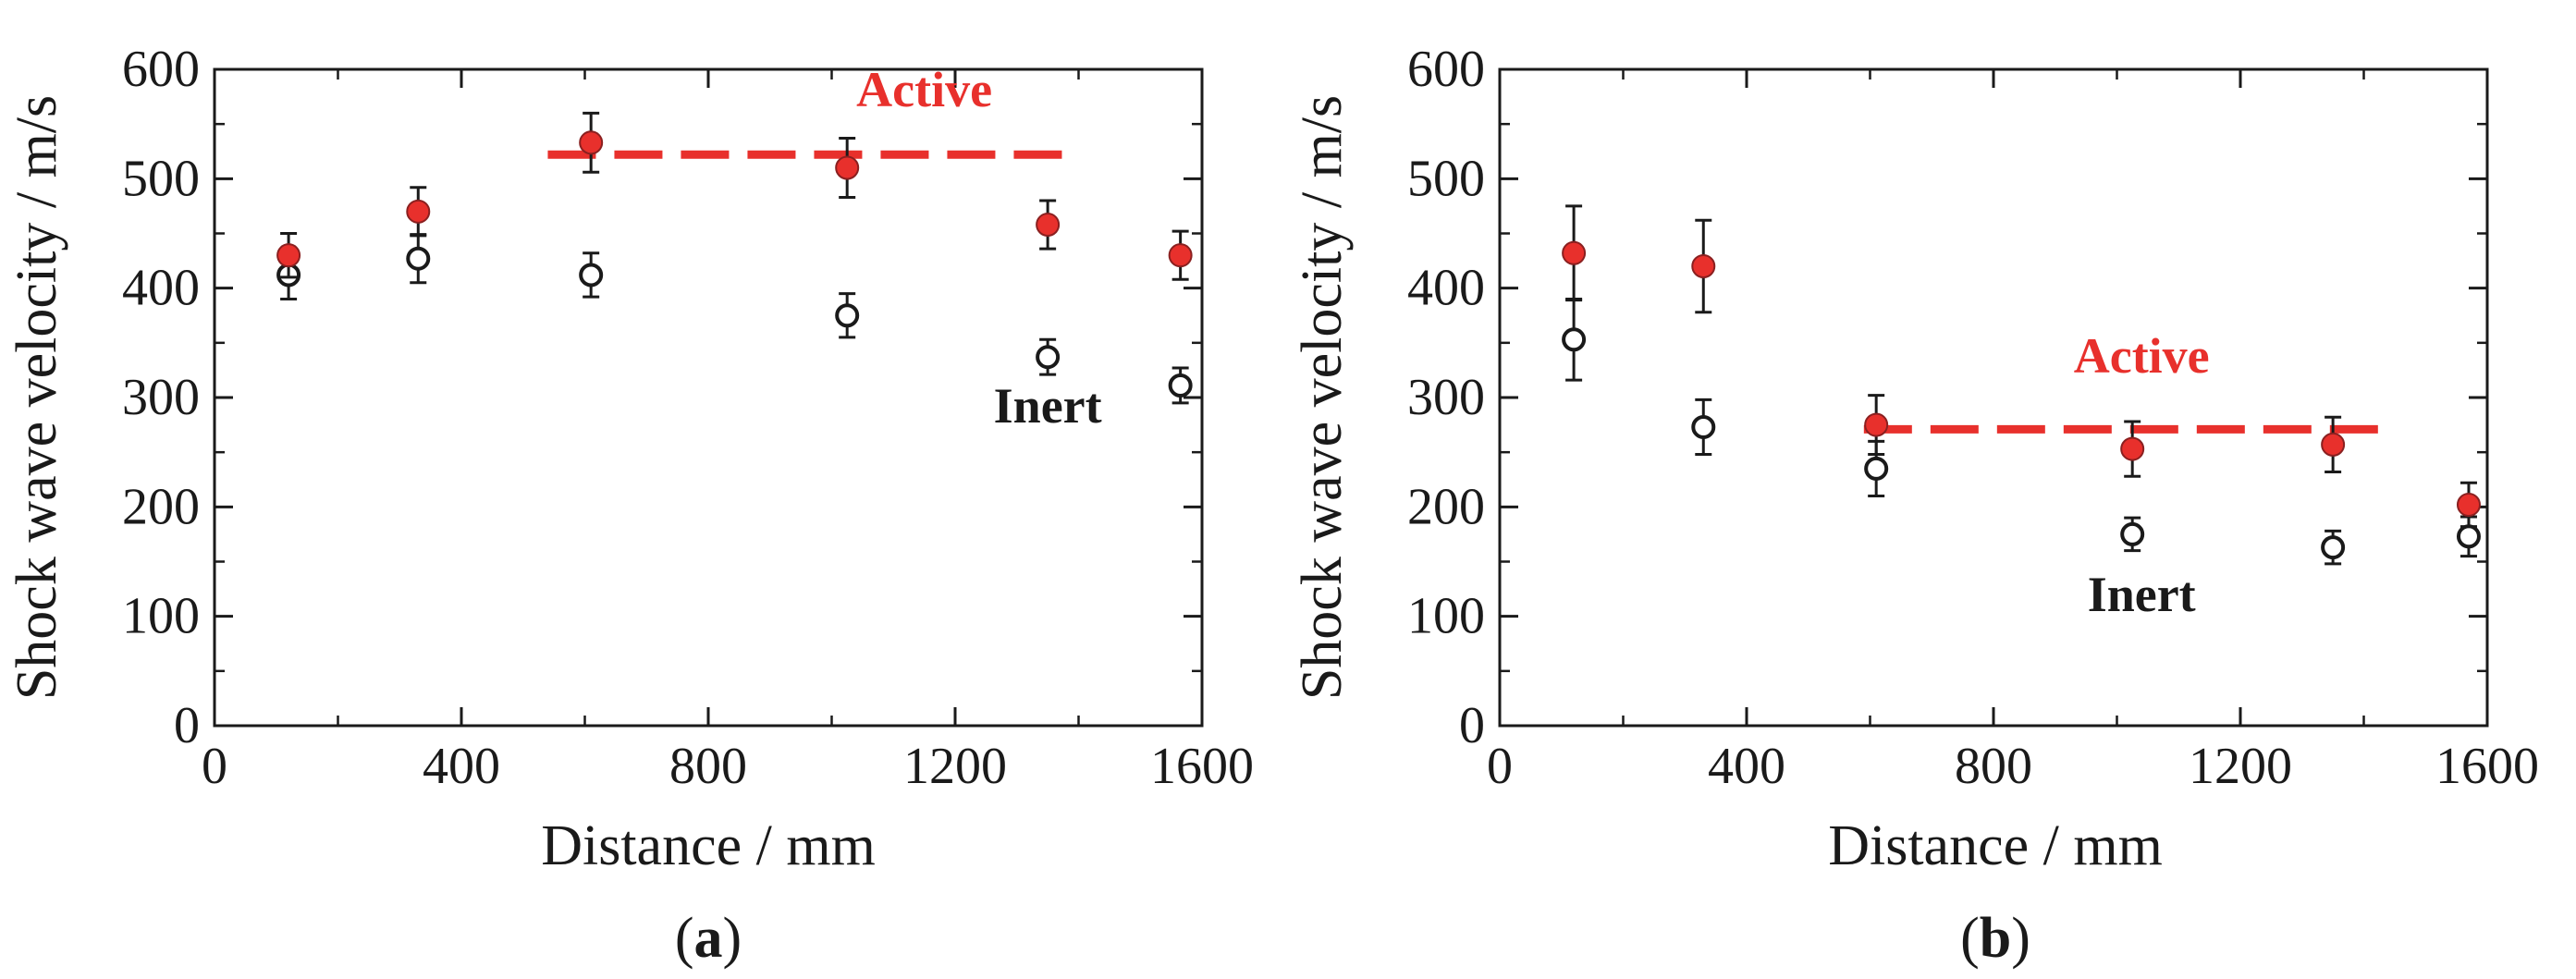 The image size is (2576, 979). I want to click on x-tick-label-b: 0, so click(1500, 766).